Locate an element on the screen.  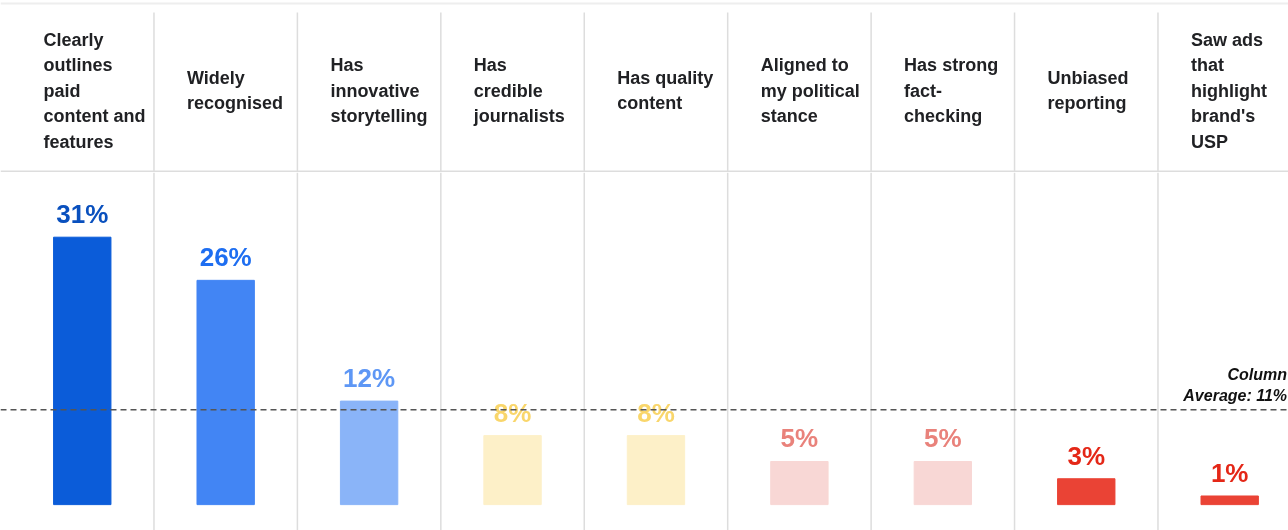
data-label: 31% is located at coordinates (82, 214).